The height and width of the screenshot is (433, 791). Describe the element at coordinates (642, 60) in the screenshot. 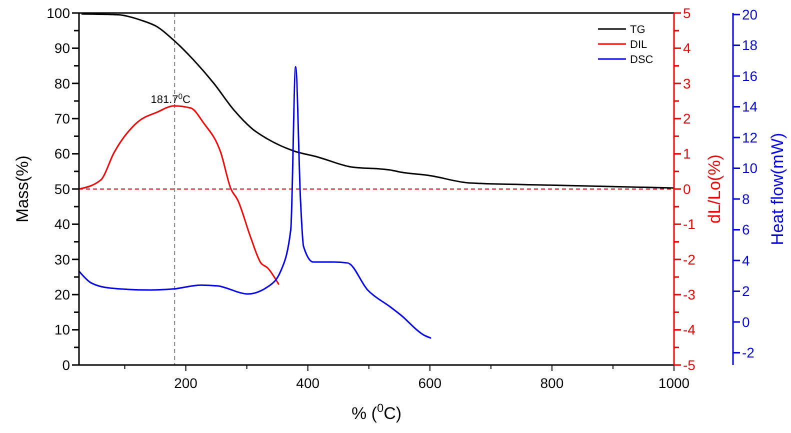

I see `legend-label: DSC` at that location.